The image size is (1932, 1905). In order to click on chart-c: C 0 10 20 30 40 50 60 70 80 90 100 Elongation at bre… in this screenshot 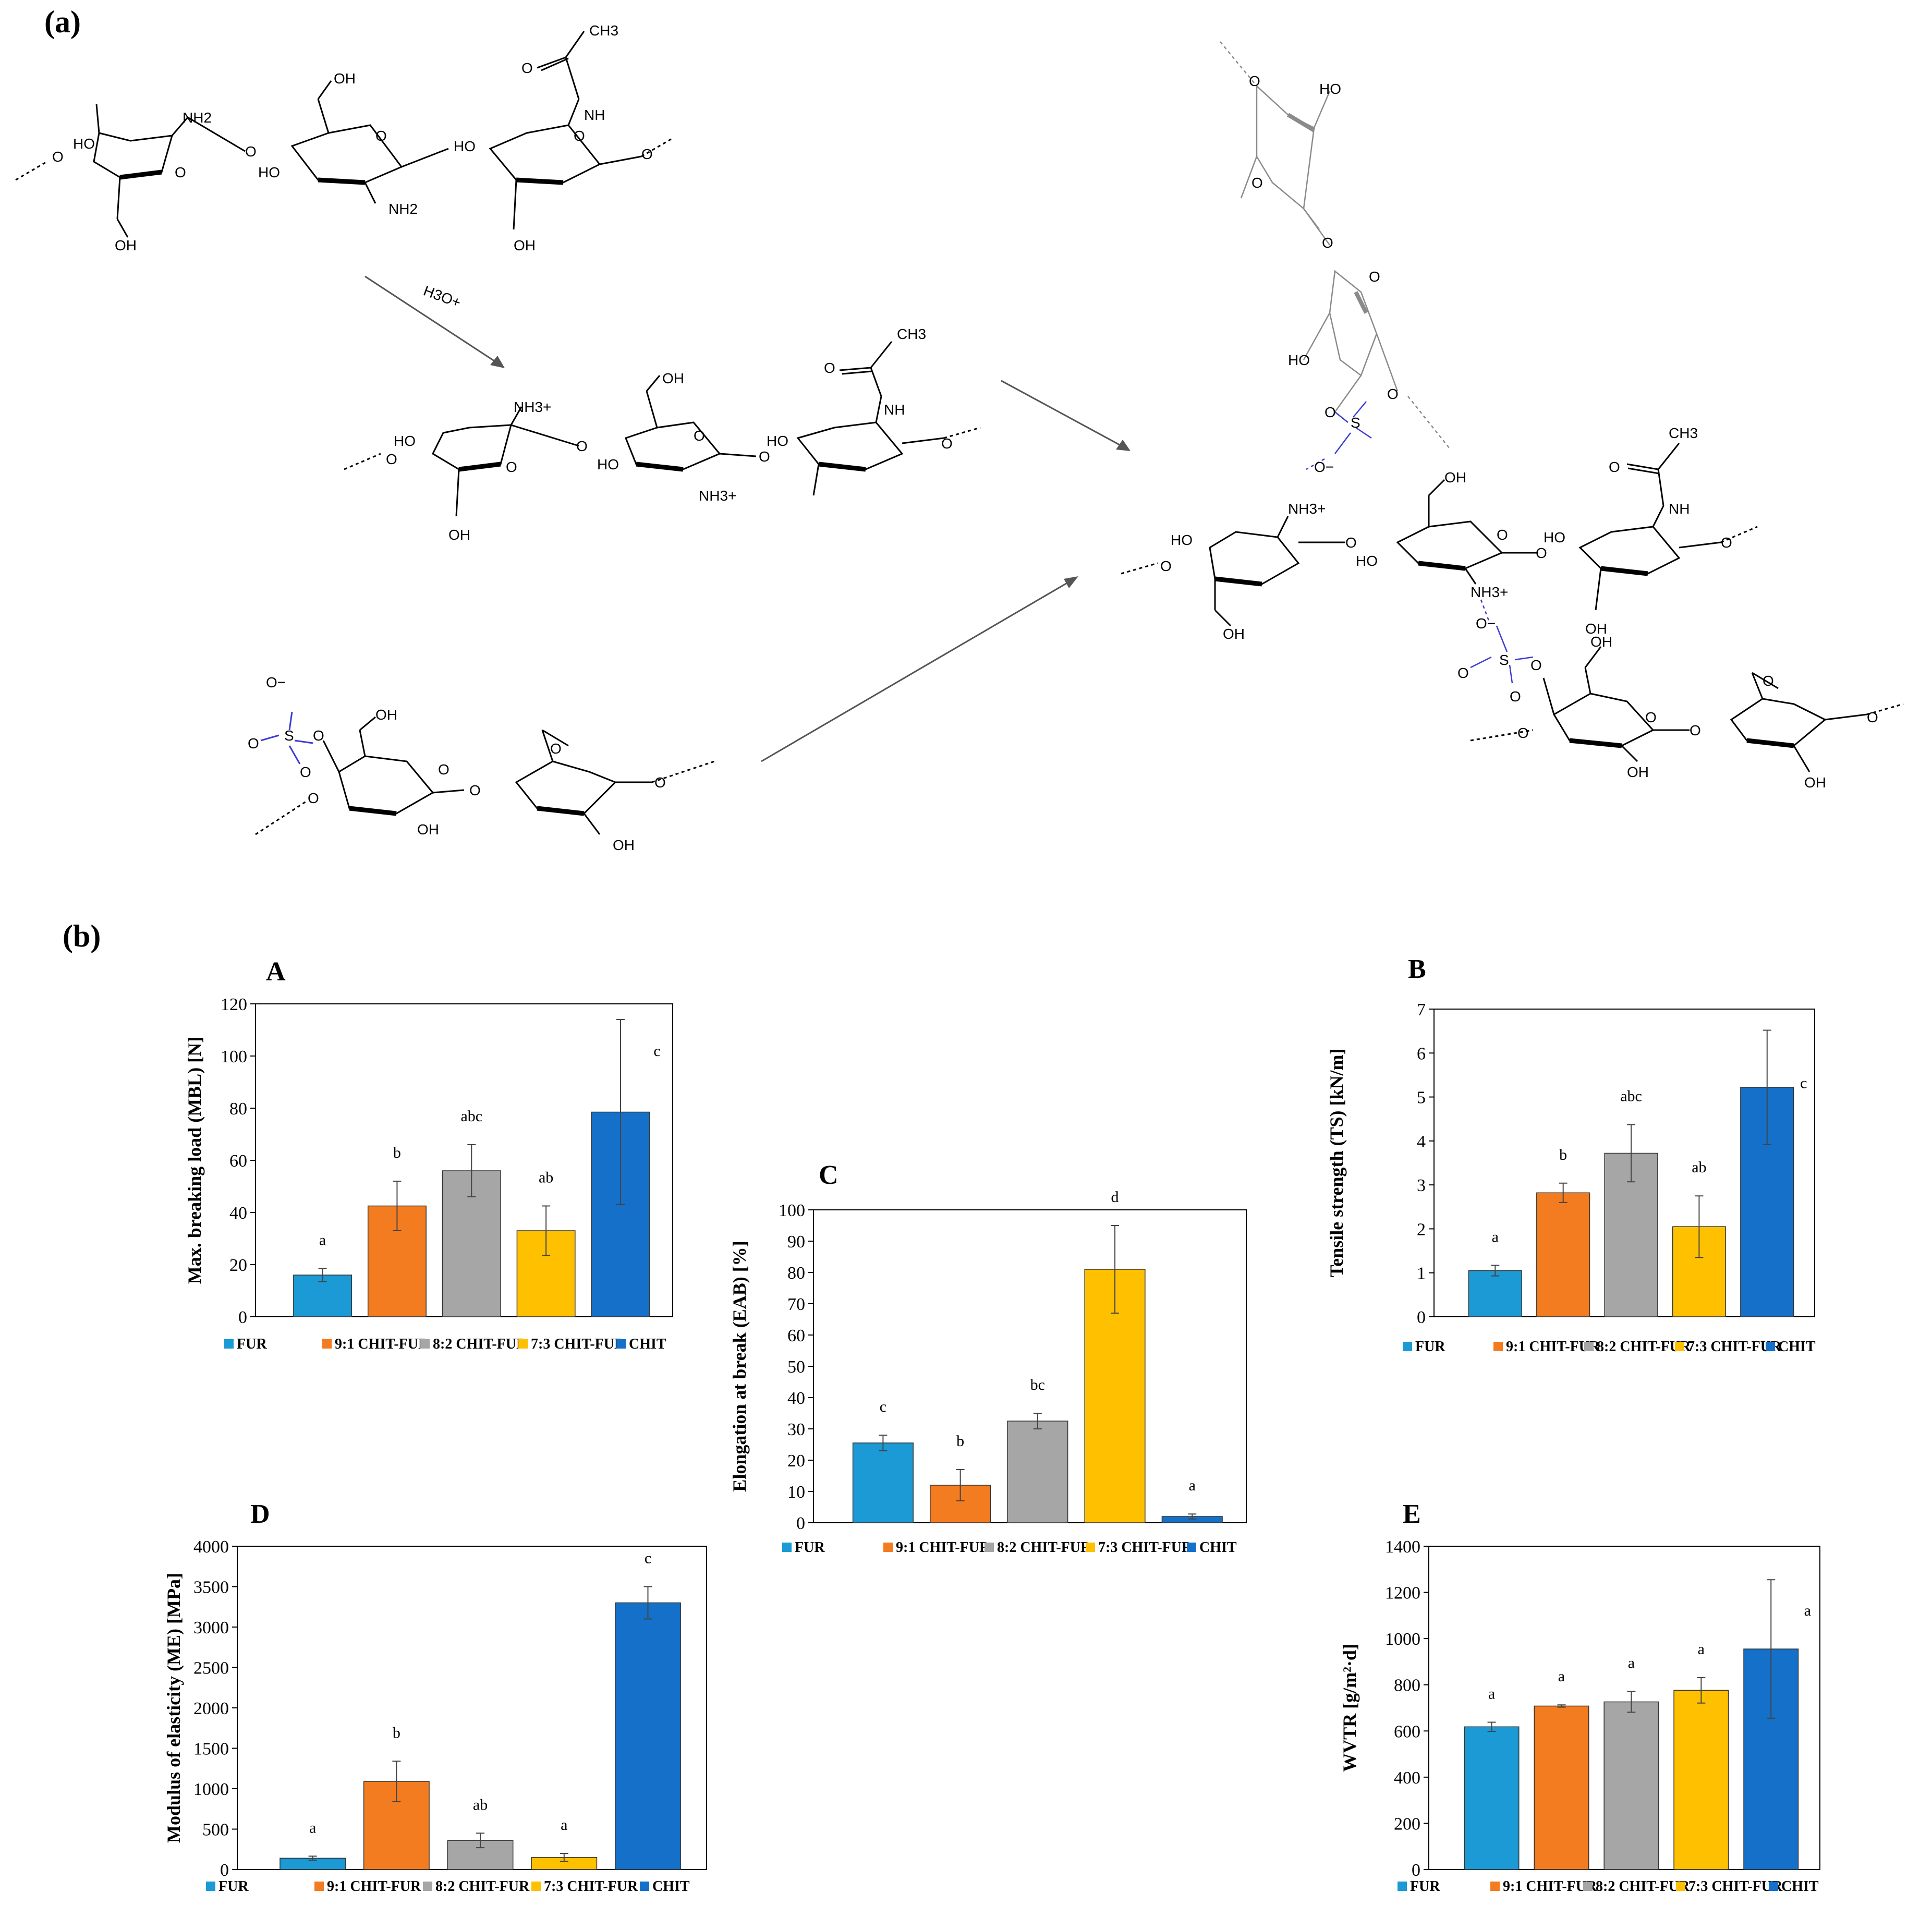, I will do `click(988, 1358)`.